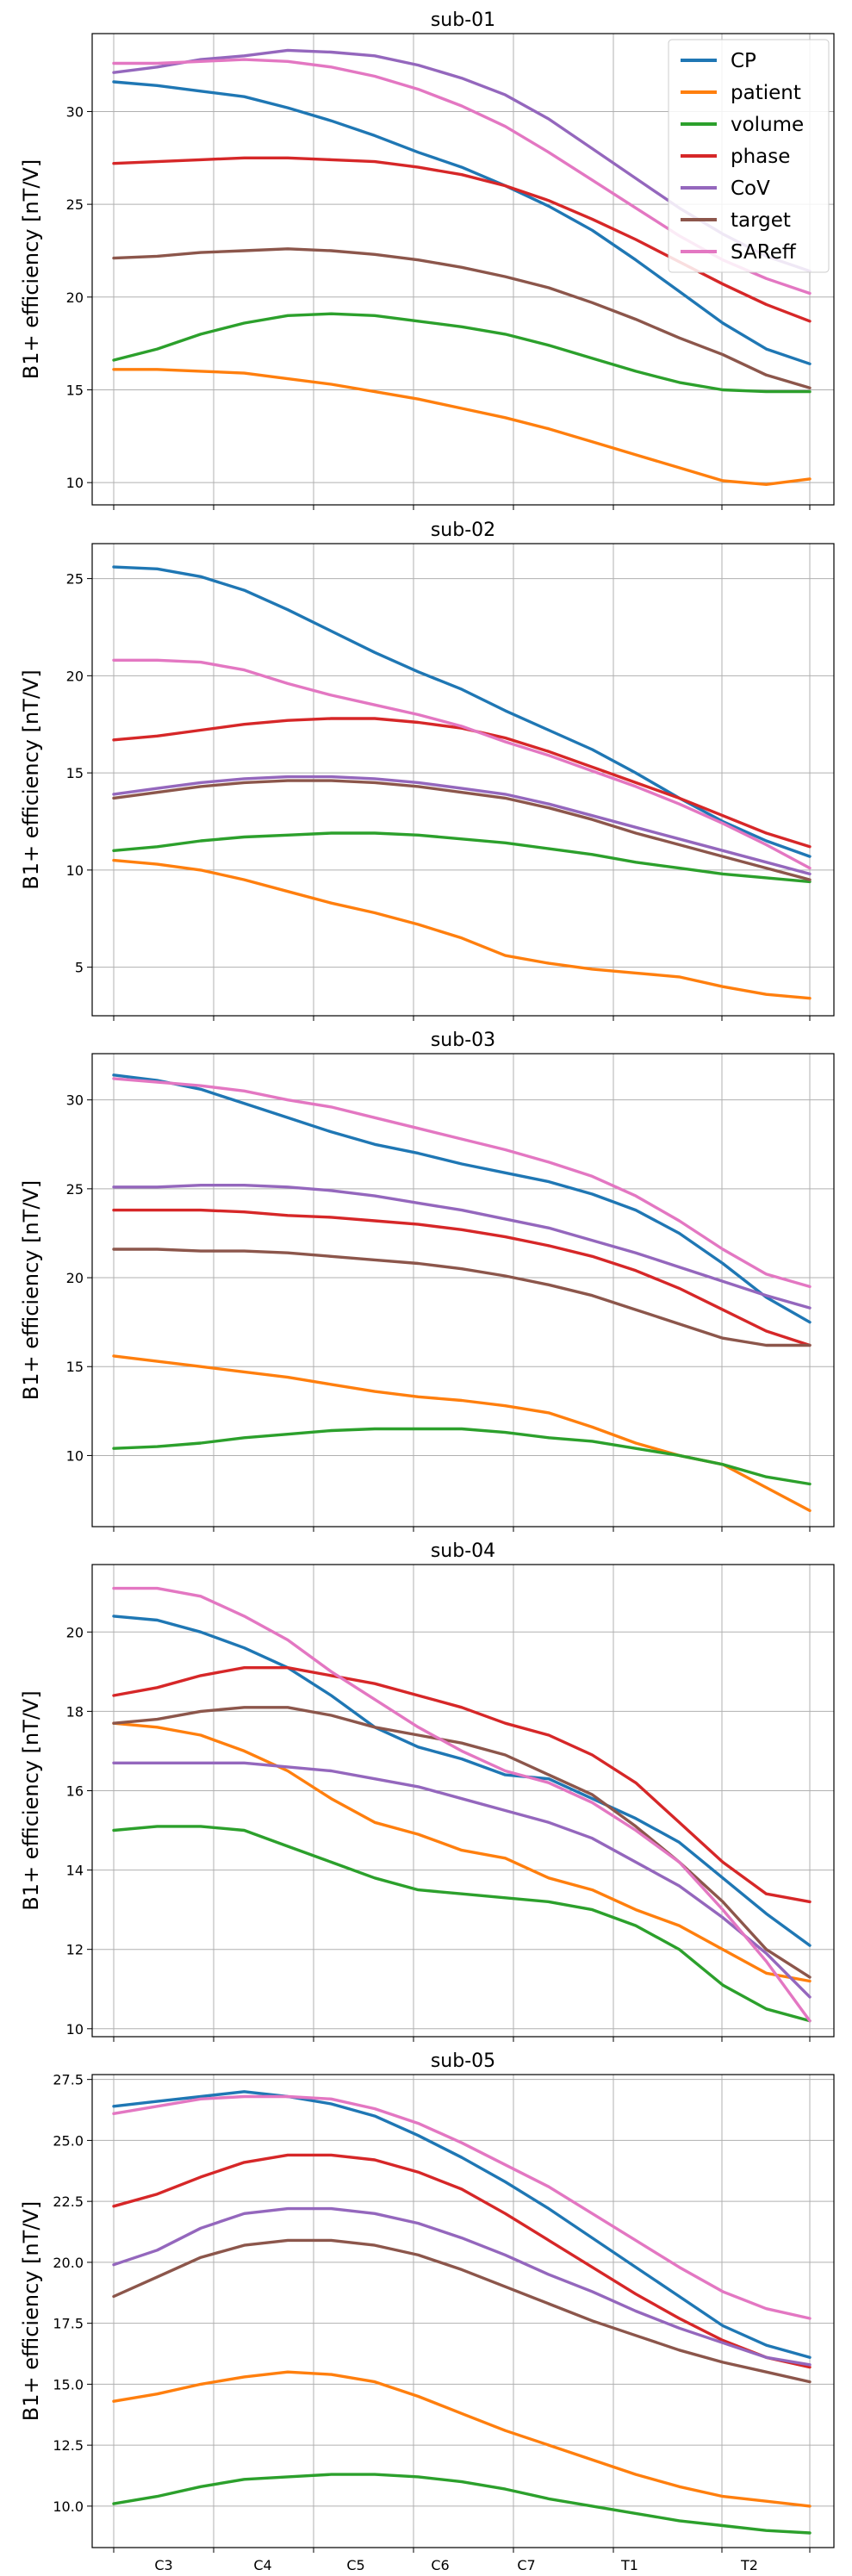 The height and width of the screenshot is (2576, 852). What do you see at coordinates (526, 2565) in the screenshot?
I see `x-tick-label: C7` at bounding box center [526, 2565].